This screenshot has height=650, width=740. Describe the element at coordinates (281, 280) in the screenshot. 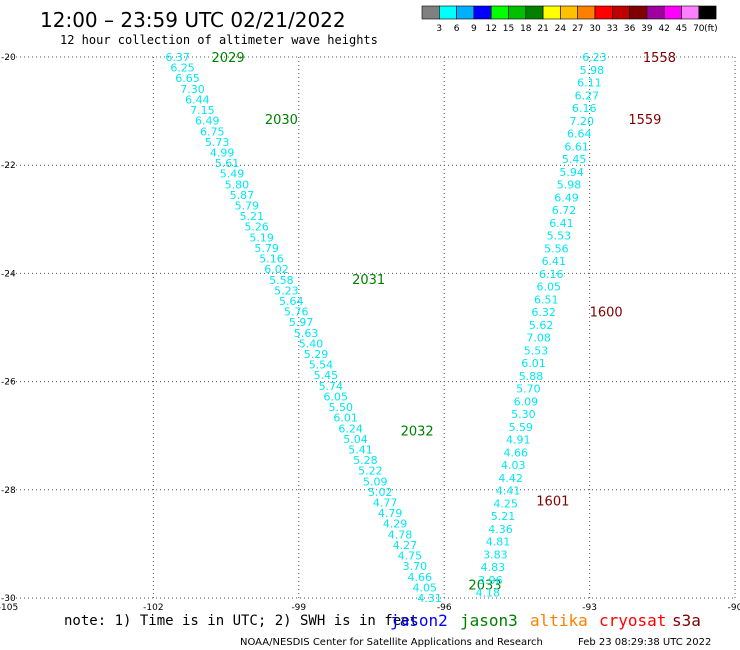

I see `wave-height-value: 5.58` at that location.